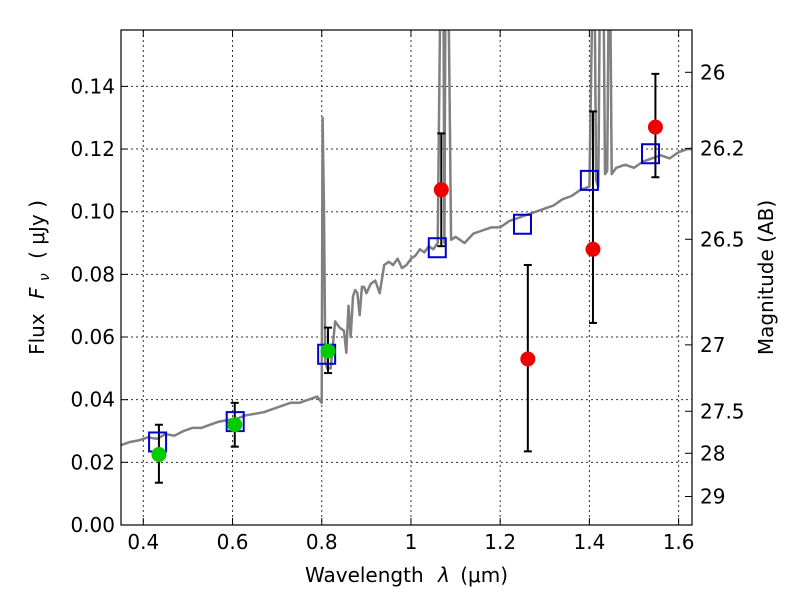 The height and width of the screenshot is (600, 800). What do you see at coordinates (712, 72) in the screenshot?
I see `magnitude-tick-label: 26` at bounding box center [712, 72].